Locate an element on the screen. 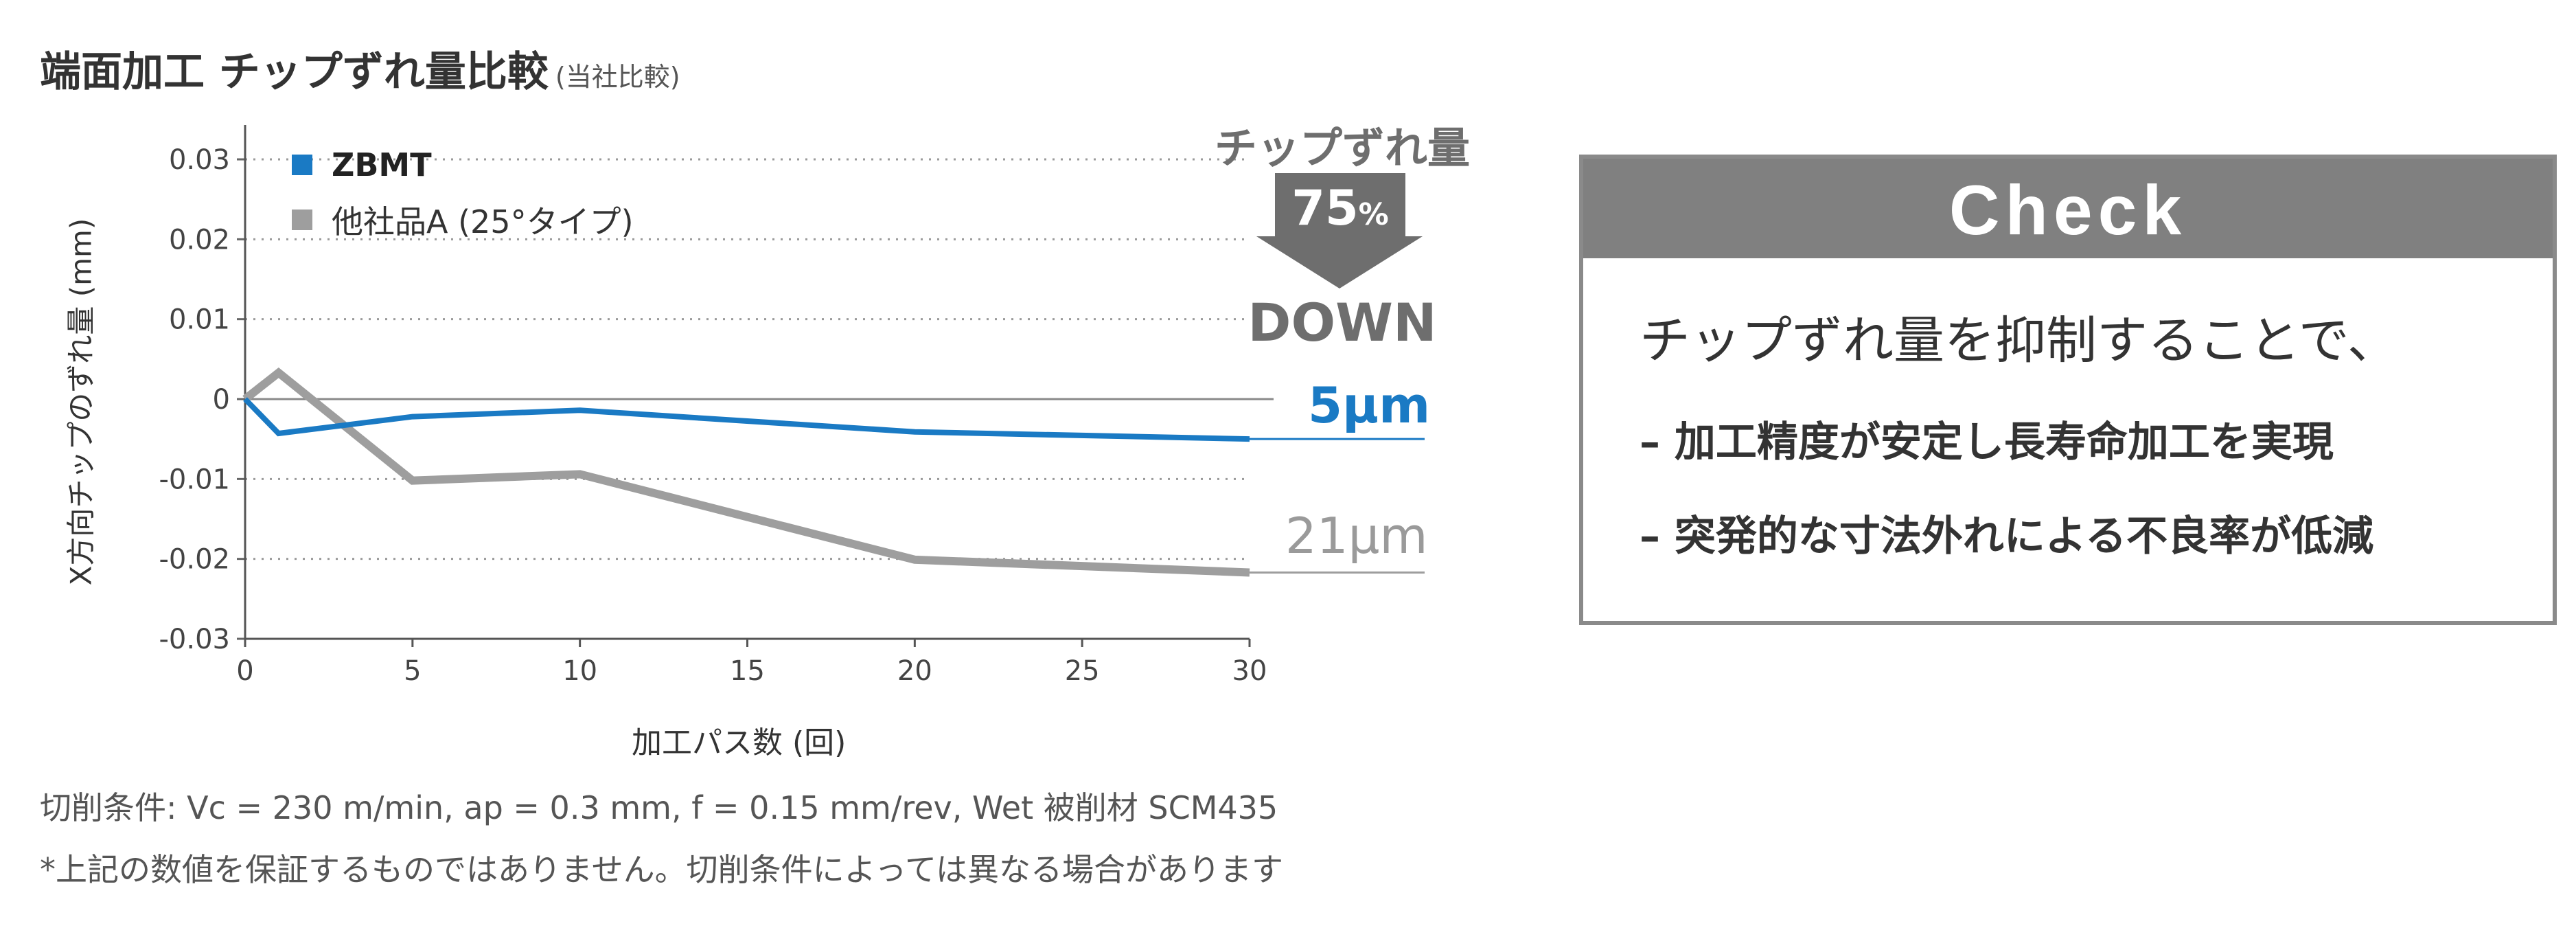 The height and width of the screenshot is (928, 2576). legend-item-zbmt: ZBMT is located at coordinates (463, 164).